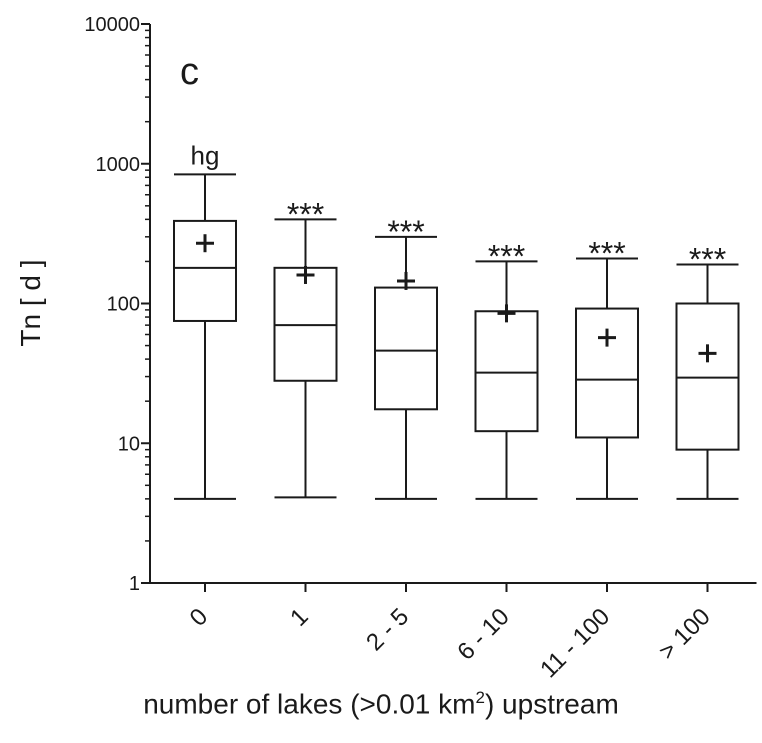 Image resolution: width=762 pixels, height=743 pixels. I want to click on x-tick-label: 0, so click(199, 617).